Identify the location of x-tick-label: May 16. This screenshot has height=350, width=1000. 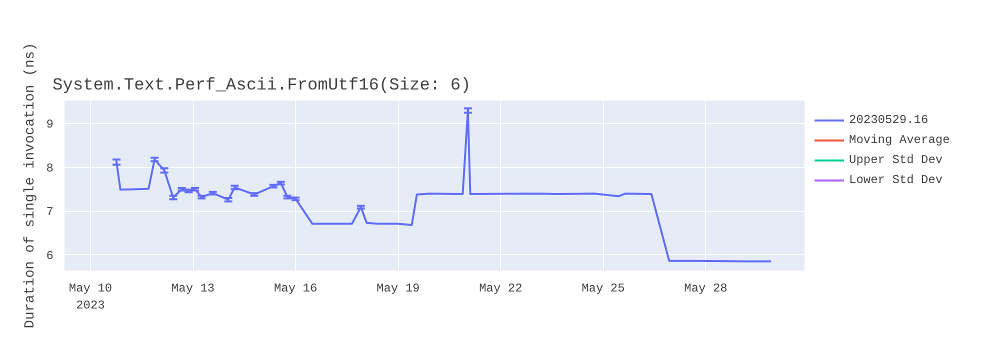
(296, 289).